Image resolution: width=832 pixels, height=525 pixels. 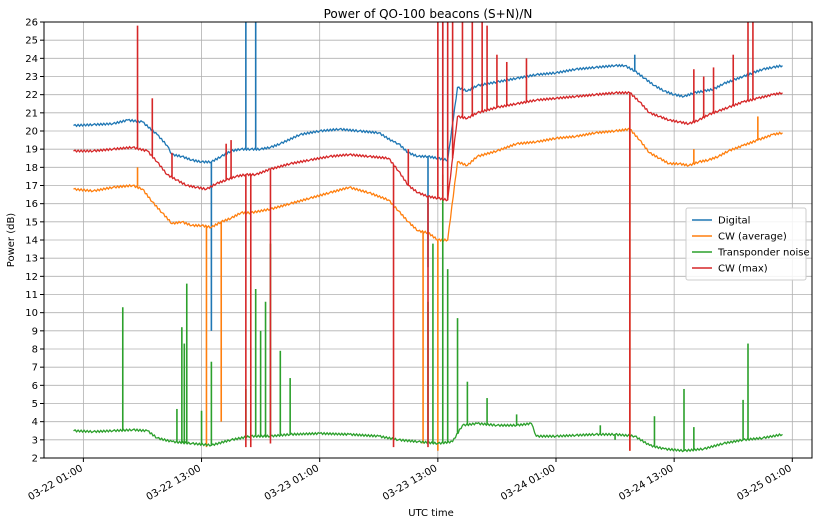 What do you see at coordinates (31, 186) in the screenshot?
I see `y-tick-label: 17` at bounding box center [31, 186].